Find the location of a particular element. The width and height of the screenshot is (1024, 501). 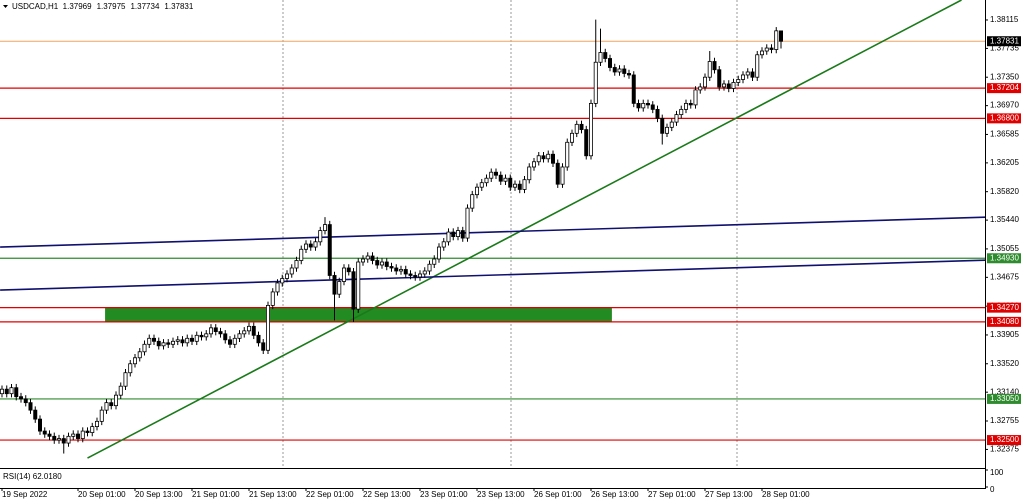

x-tick-label: 22 Sep 01:00 is located at coordinates (330, 494).